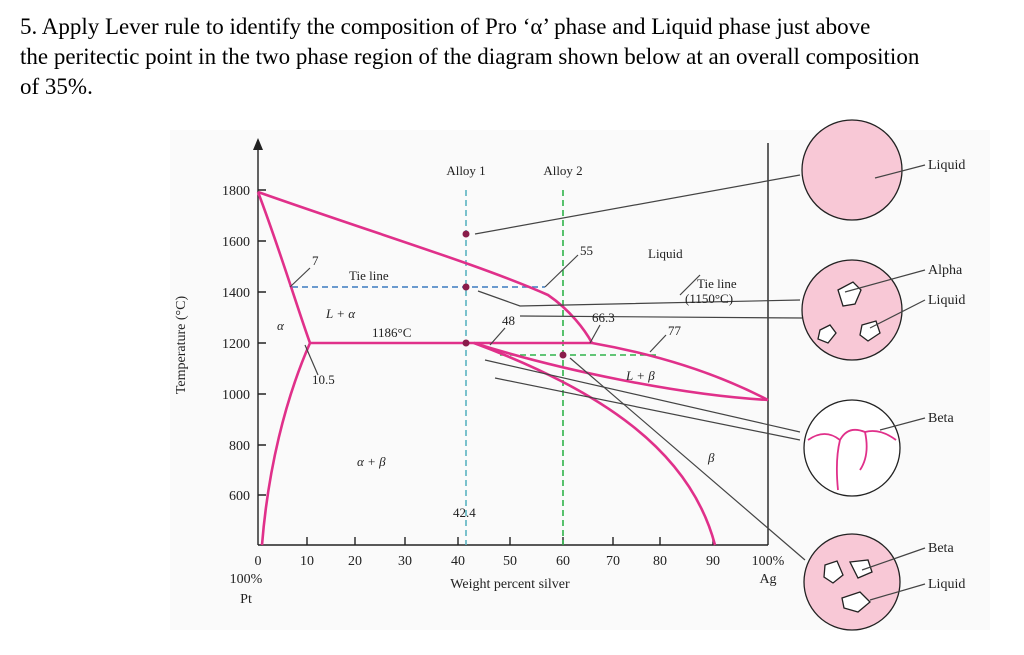 This screenshot has width=1024, height=655. What do you see at coordinates (675, 330) in the screenshot?
I see `comp-label: 77` at bounding box center [675, 330].